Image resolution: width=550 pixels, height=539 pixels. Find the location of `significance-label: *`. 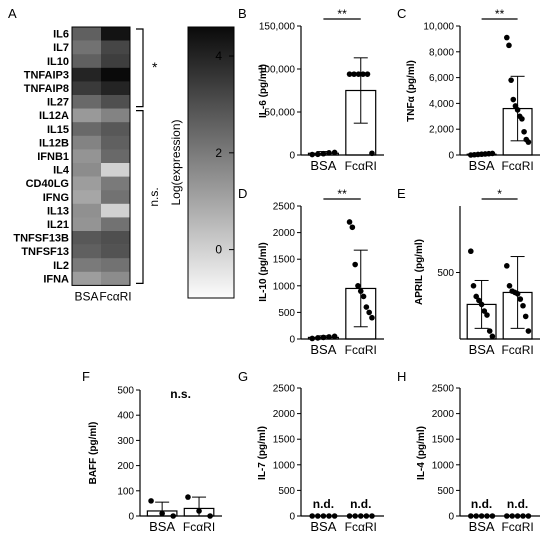

significance-label: * is located at coordinates (499, 194).